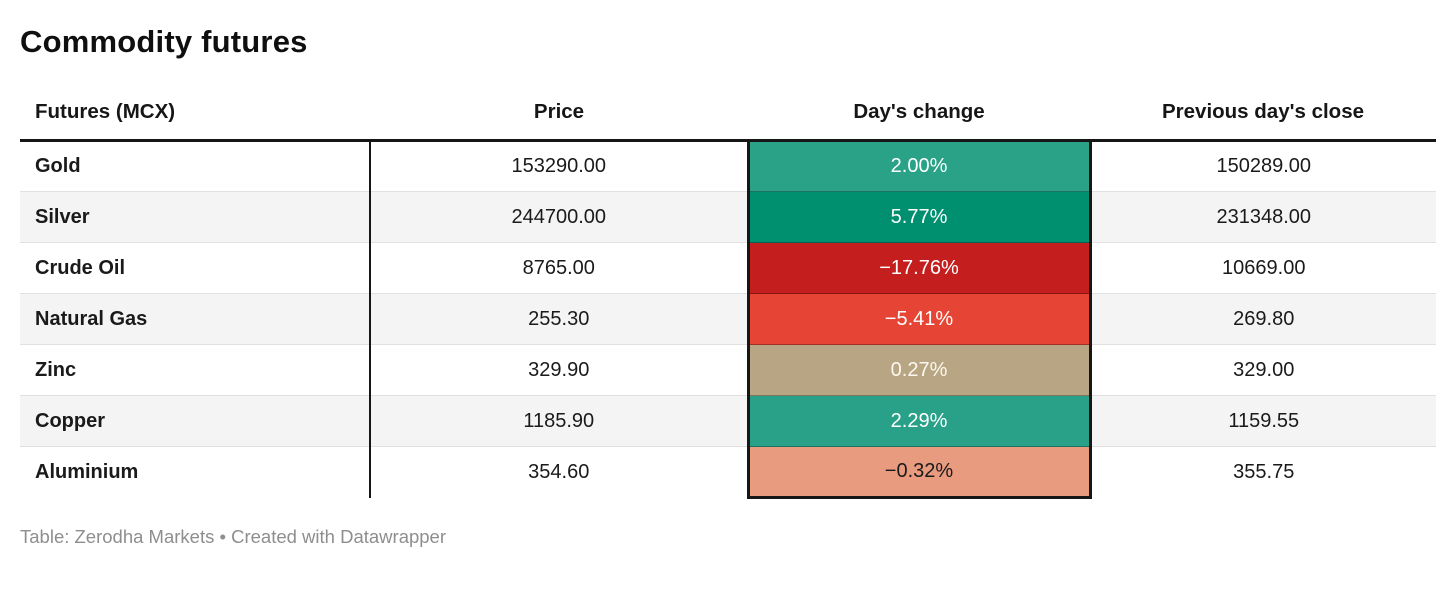 The image size is (1456, 609). What do you see at coordinates (164, 41) in the screenshot?
I see `page-title: Commodity futures` at bounding box center [164, 41].